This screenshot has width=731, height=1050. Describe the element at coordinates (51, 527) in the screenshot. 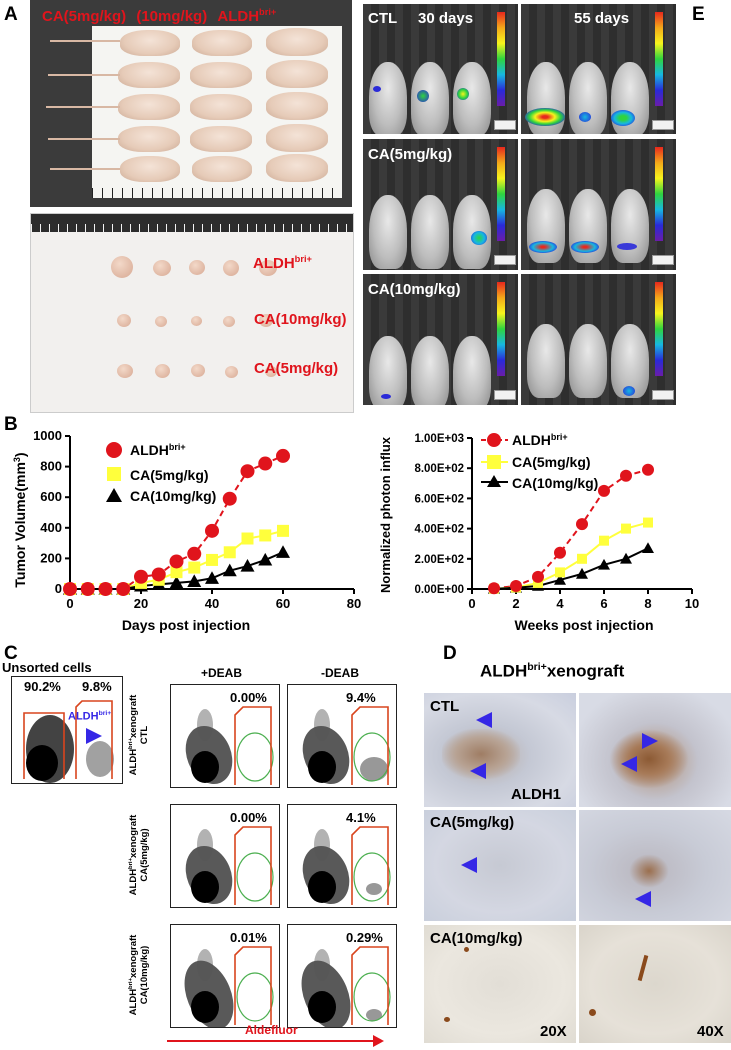

I see `y-tick-label: 400` at that location.